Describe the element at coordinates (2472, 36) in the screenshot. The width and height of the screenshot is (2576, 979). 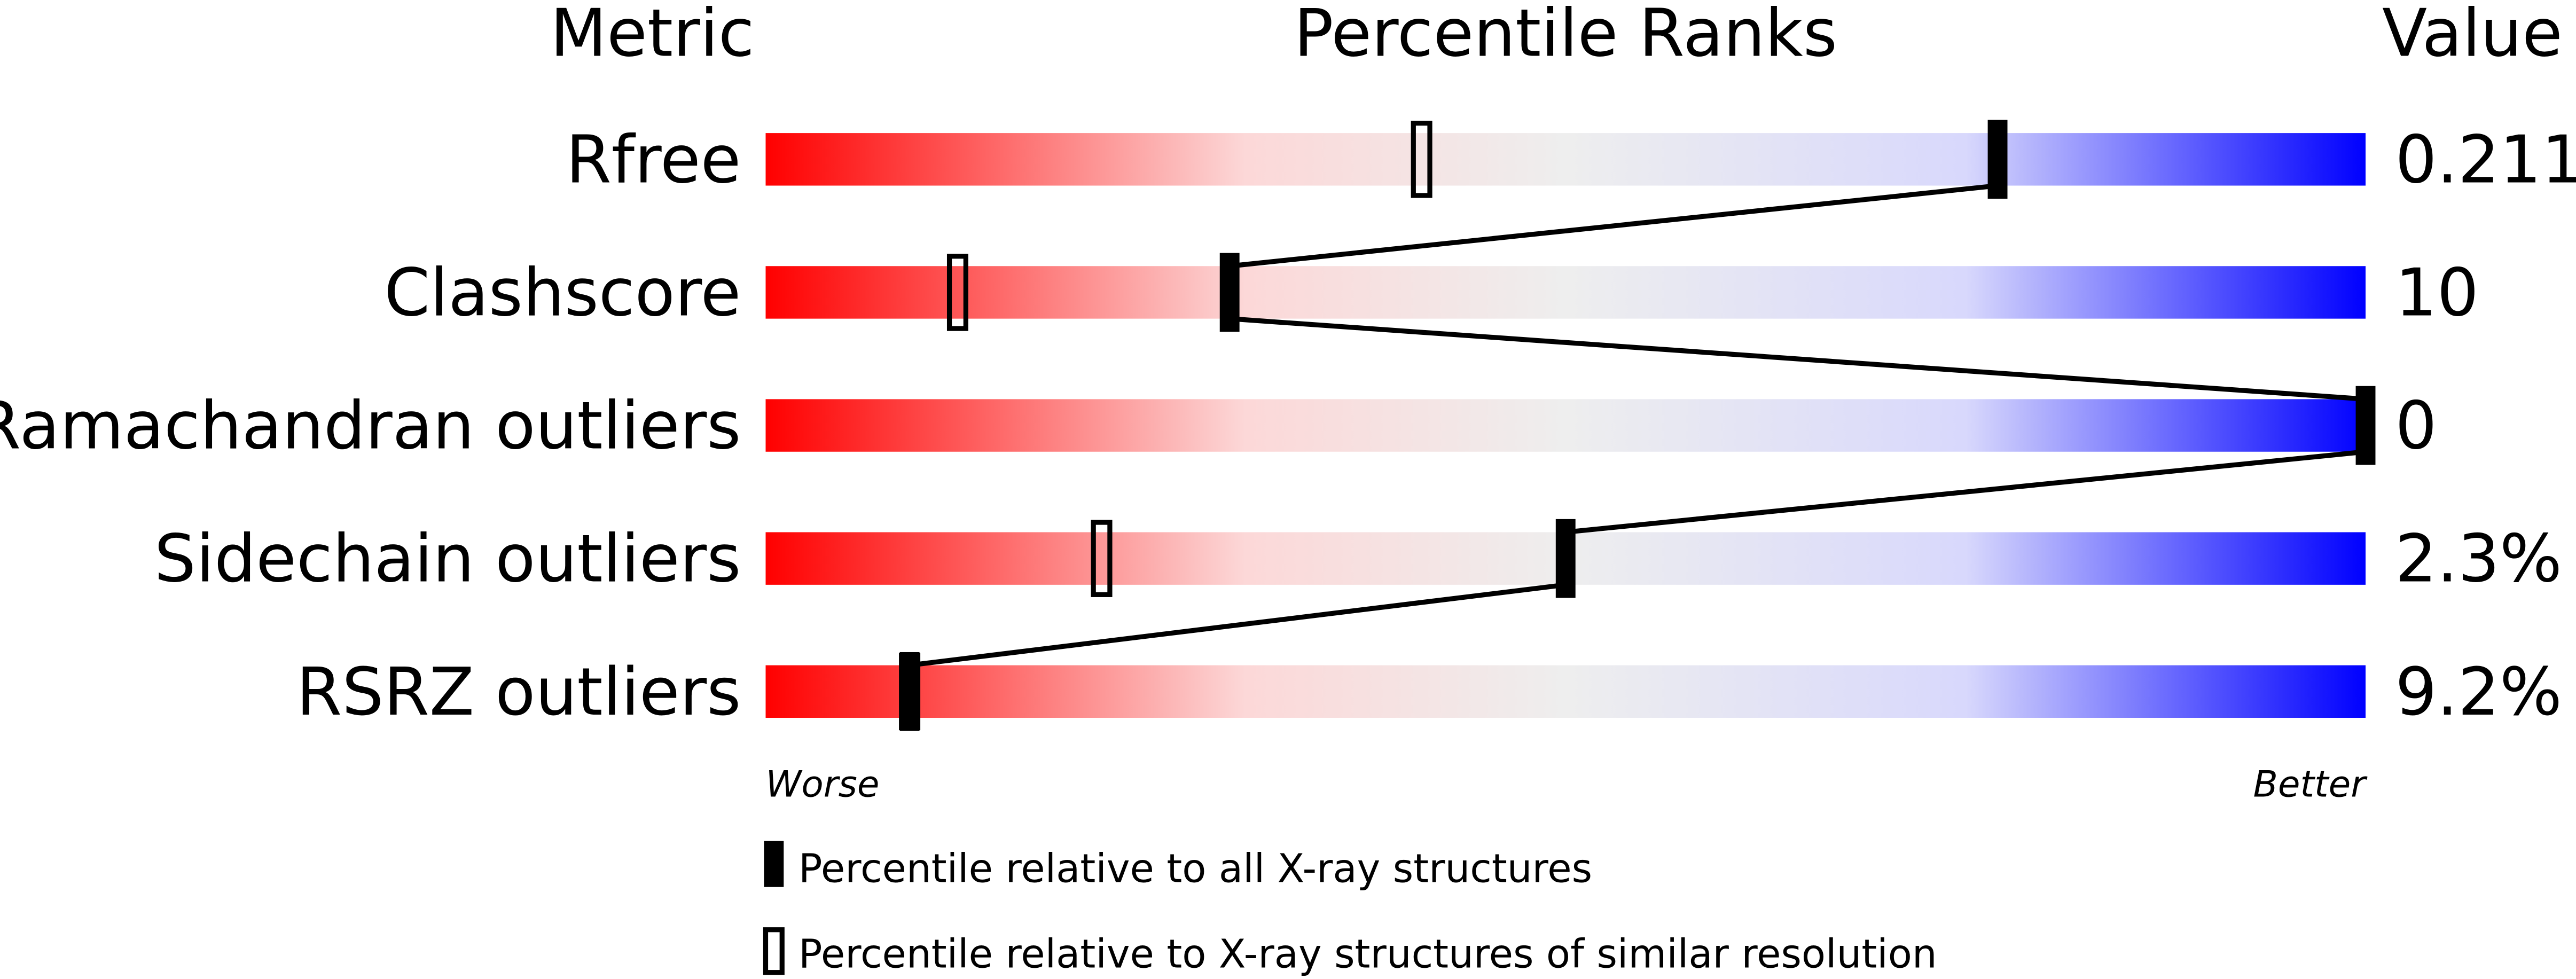
I see `header-value: Value` at that location.